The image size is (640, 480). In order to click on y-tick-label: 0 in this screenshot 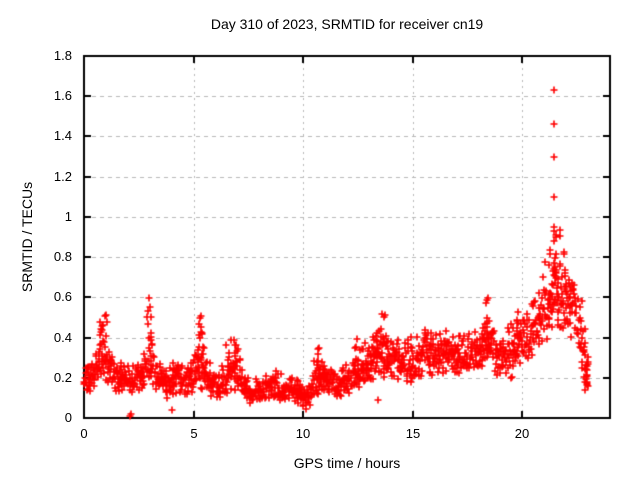, I will do `click(68, 417)`.